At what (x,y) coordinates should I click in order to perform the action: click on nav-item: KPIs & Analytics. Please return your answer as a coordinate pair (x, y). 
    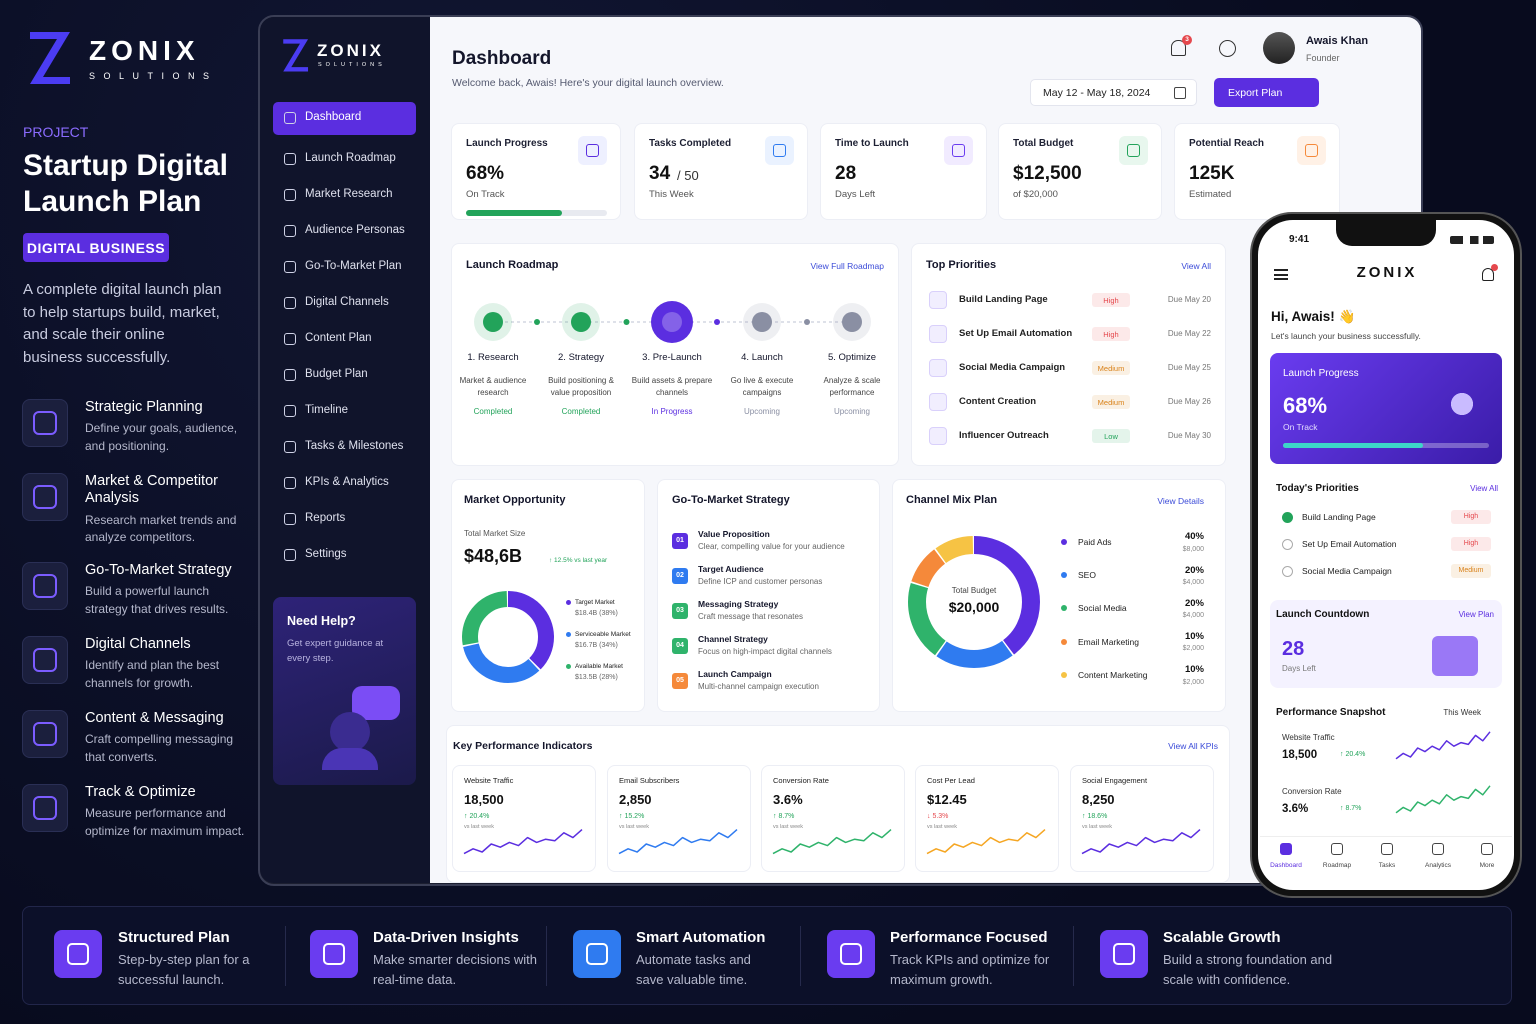
    Looking at the image, I should click on (347, 482).